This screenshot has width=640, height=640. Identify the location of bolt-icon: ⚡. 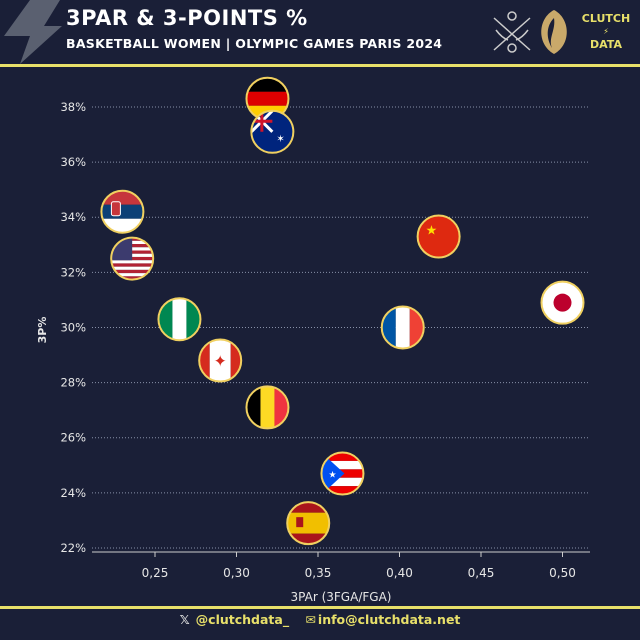
(606, 31).